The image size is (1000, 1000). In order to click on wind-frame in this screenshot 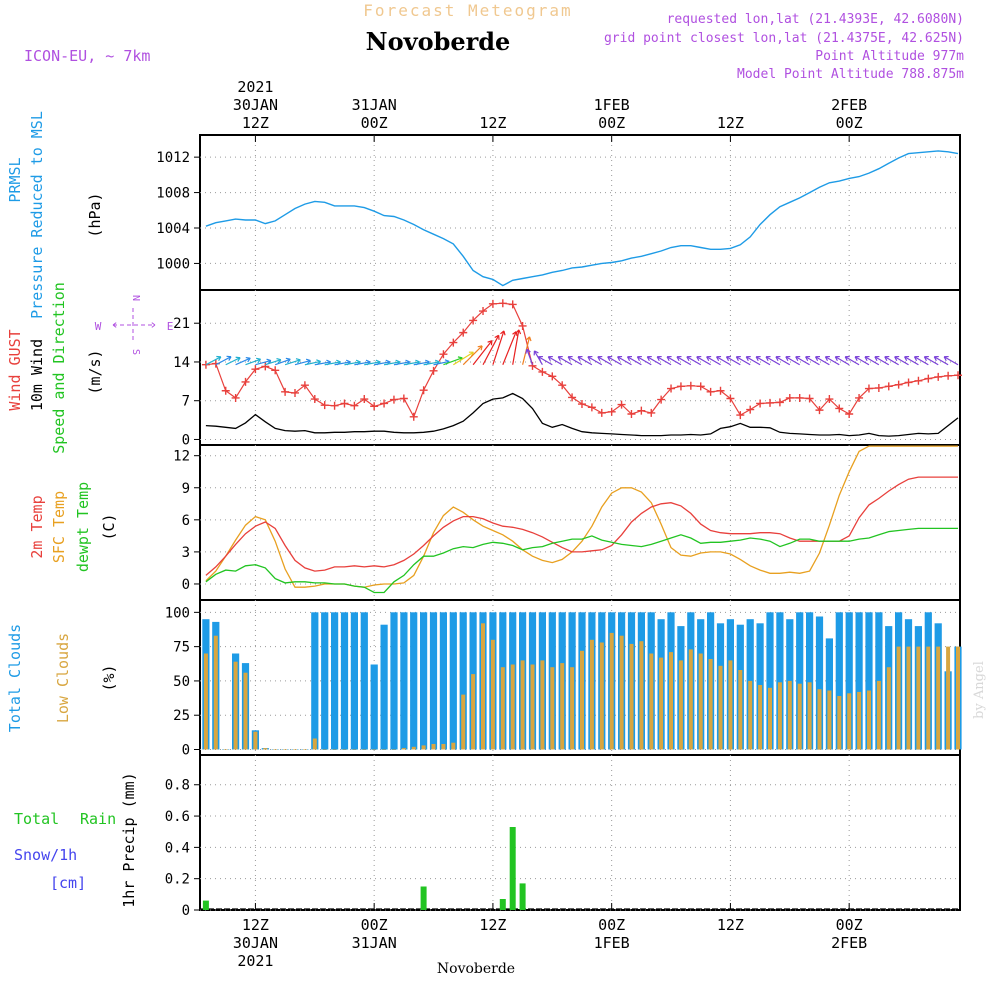, I will do `click(580, 367)`.